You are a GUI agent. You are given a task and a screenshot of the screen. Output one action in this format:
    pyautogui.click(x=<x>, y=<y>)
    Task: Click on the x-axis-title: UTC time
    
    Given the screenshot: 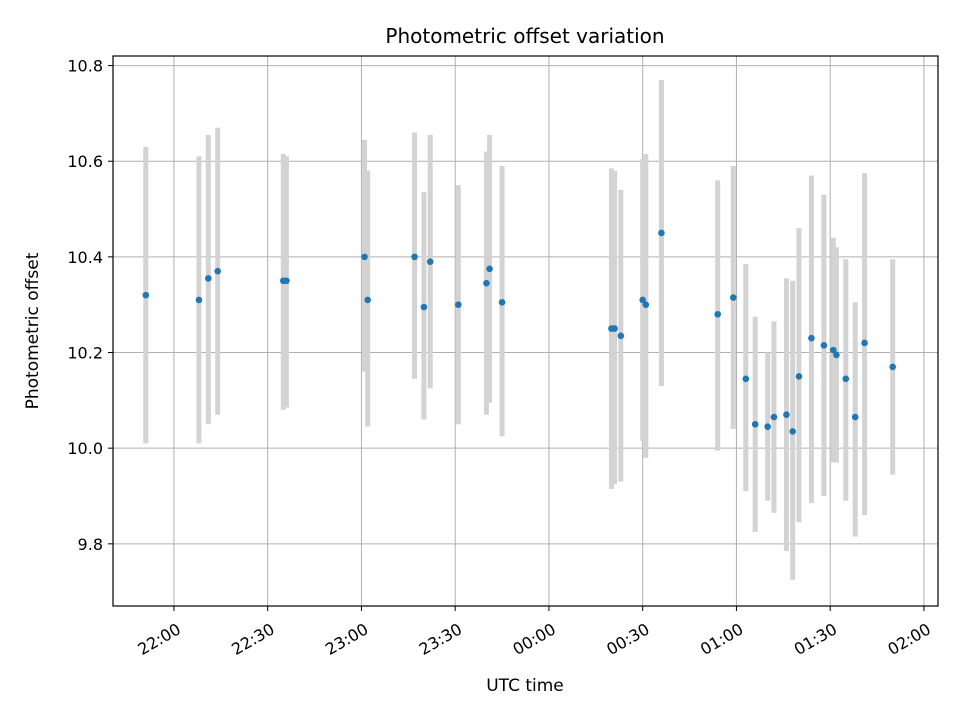 What is the action you would take?
    pyautogui.click(x=525, y=686)
    